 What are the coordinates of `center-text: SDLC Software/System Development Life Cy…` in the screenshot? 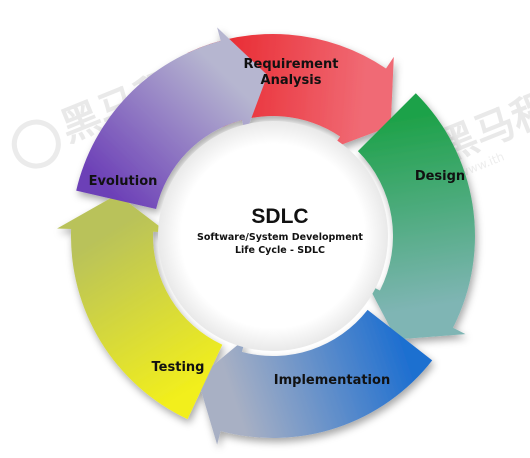 It's located at (280, 230).